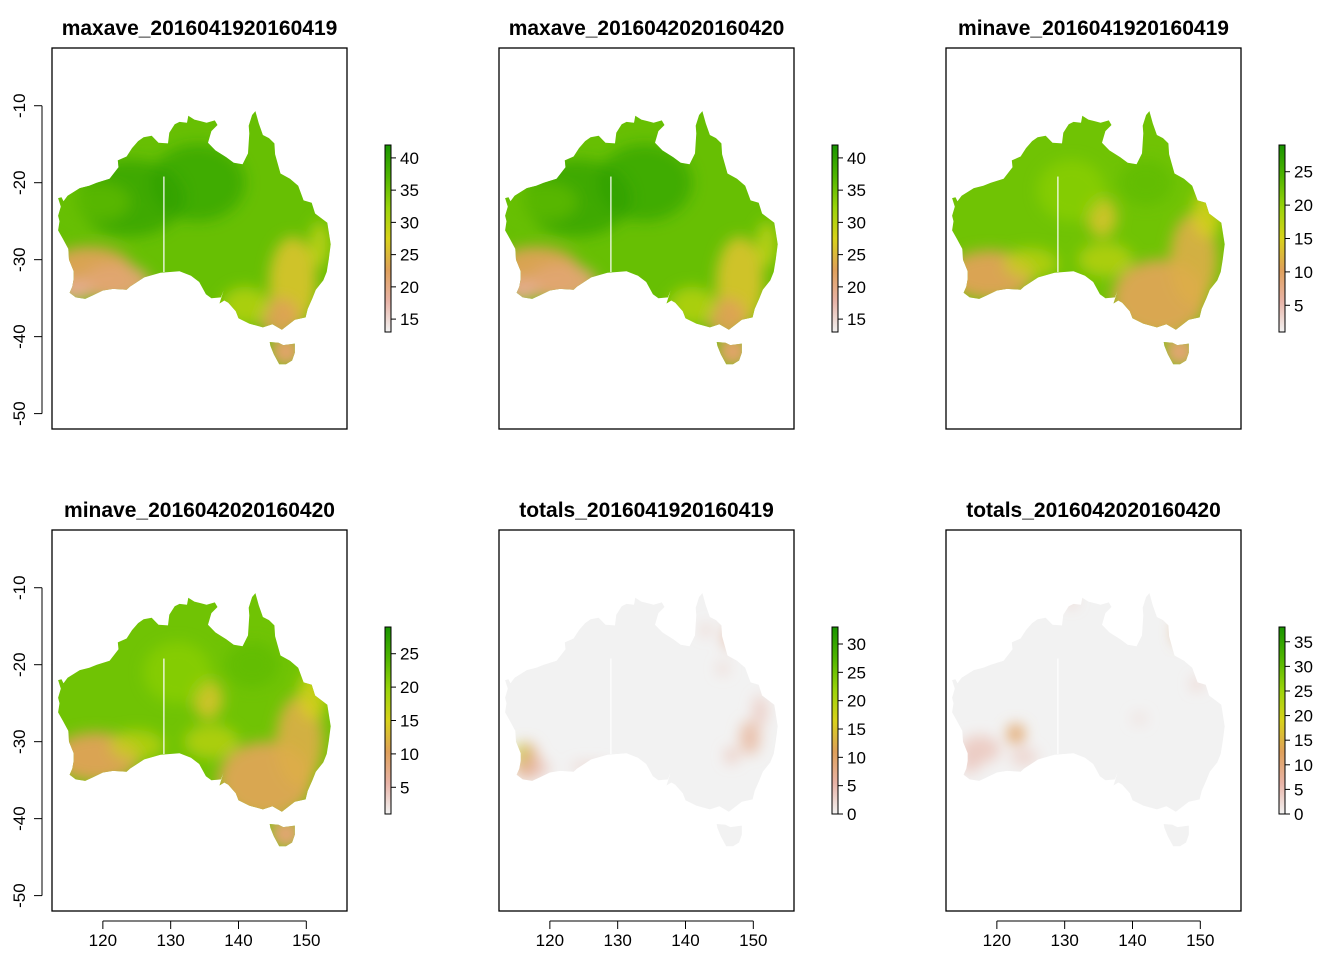  I want to click on panel-title: totals_2016042020160420, so click(1093, 510).